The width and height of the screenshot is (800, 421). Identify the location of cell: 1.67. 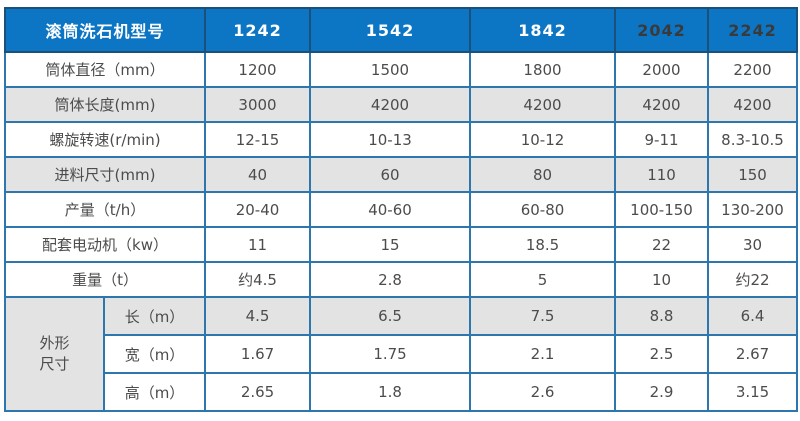
(258, 354).